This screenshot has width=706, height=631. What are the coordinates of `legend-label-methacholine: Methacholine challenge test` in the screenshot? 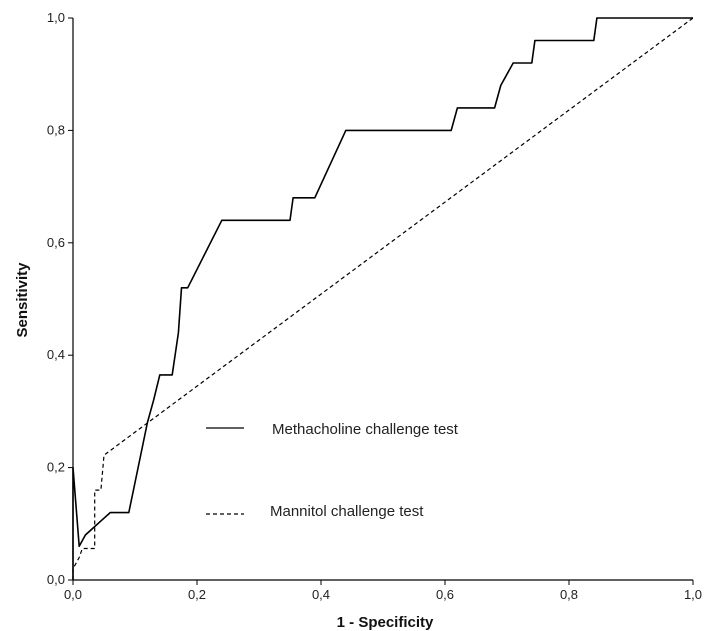 It's located at (365, 429).